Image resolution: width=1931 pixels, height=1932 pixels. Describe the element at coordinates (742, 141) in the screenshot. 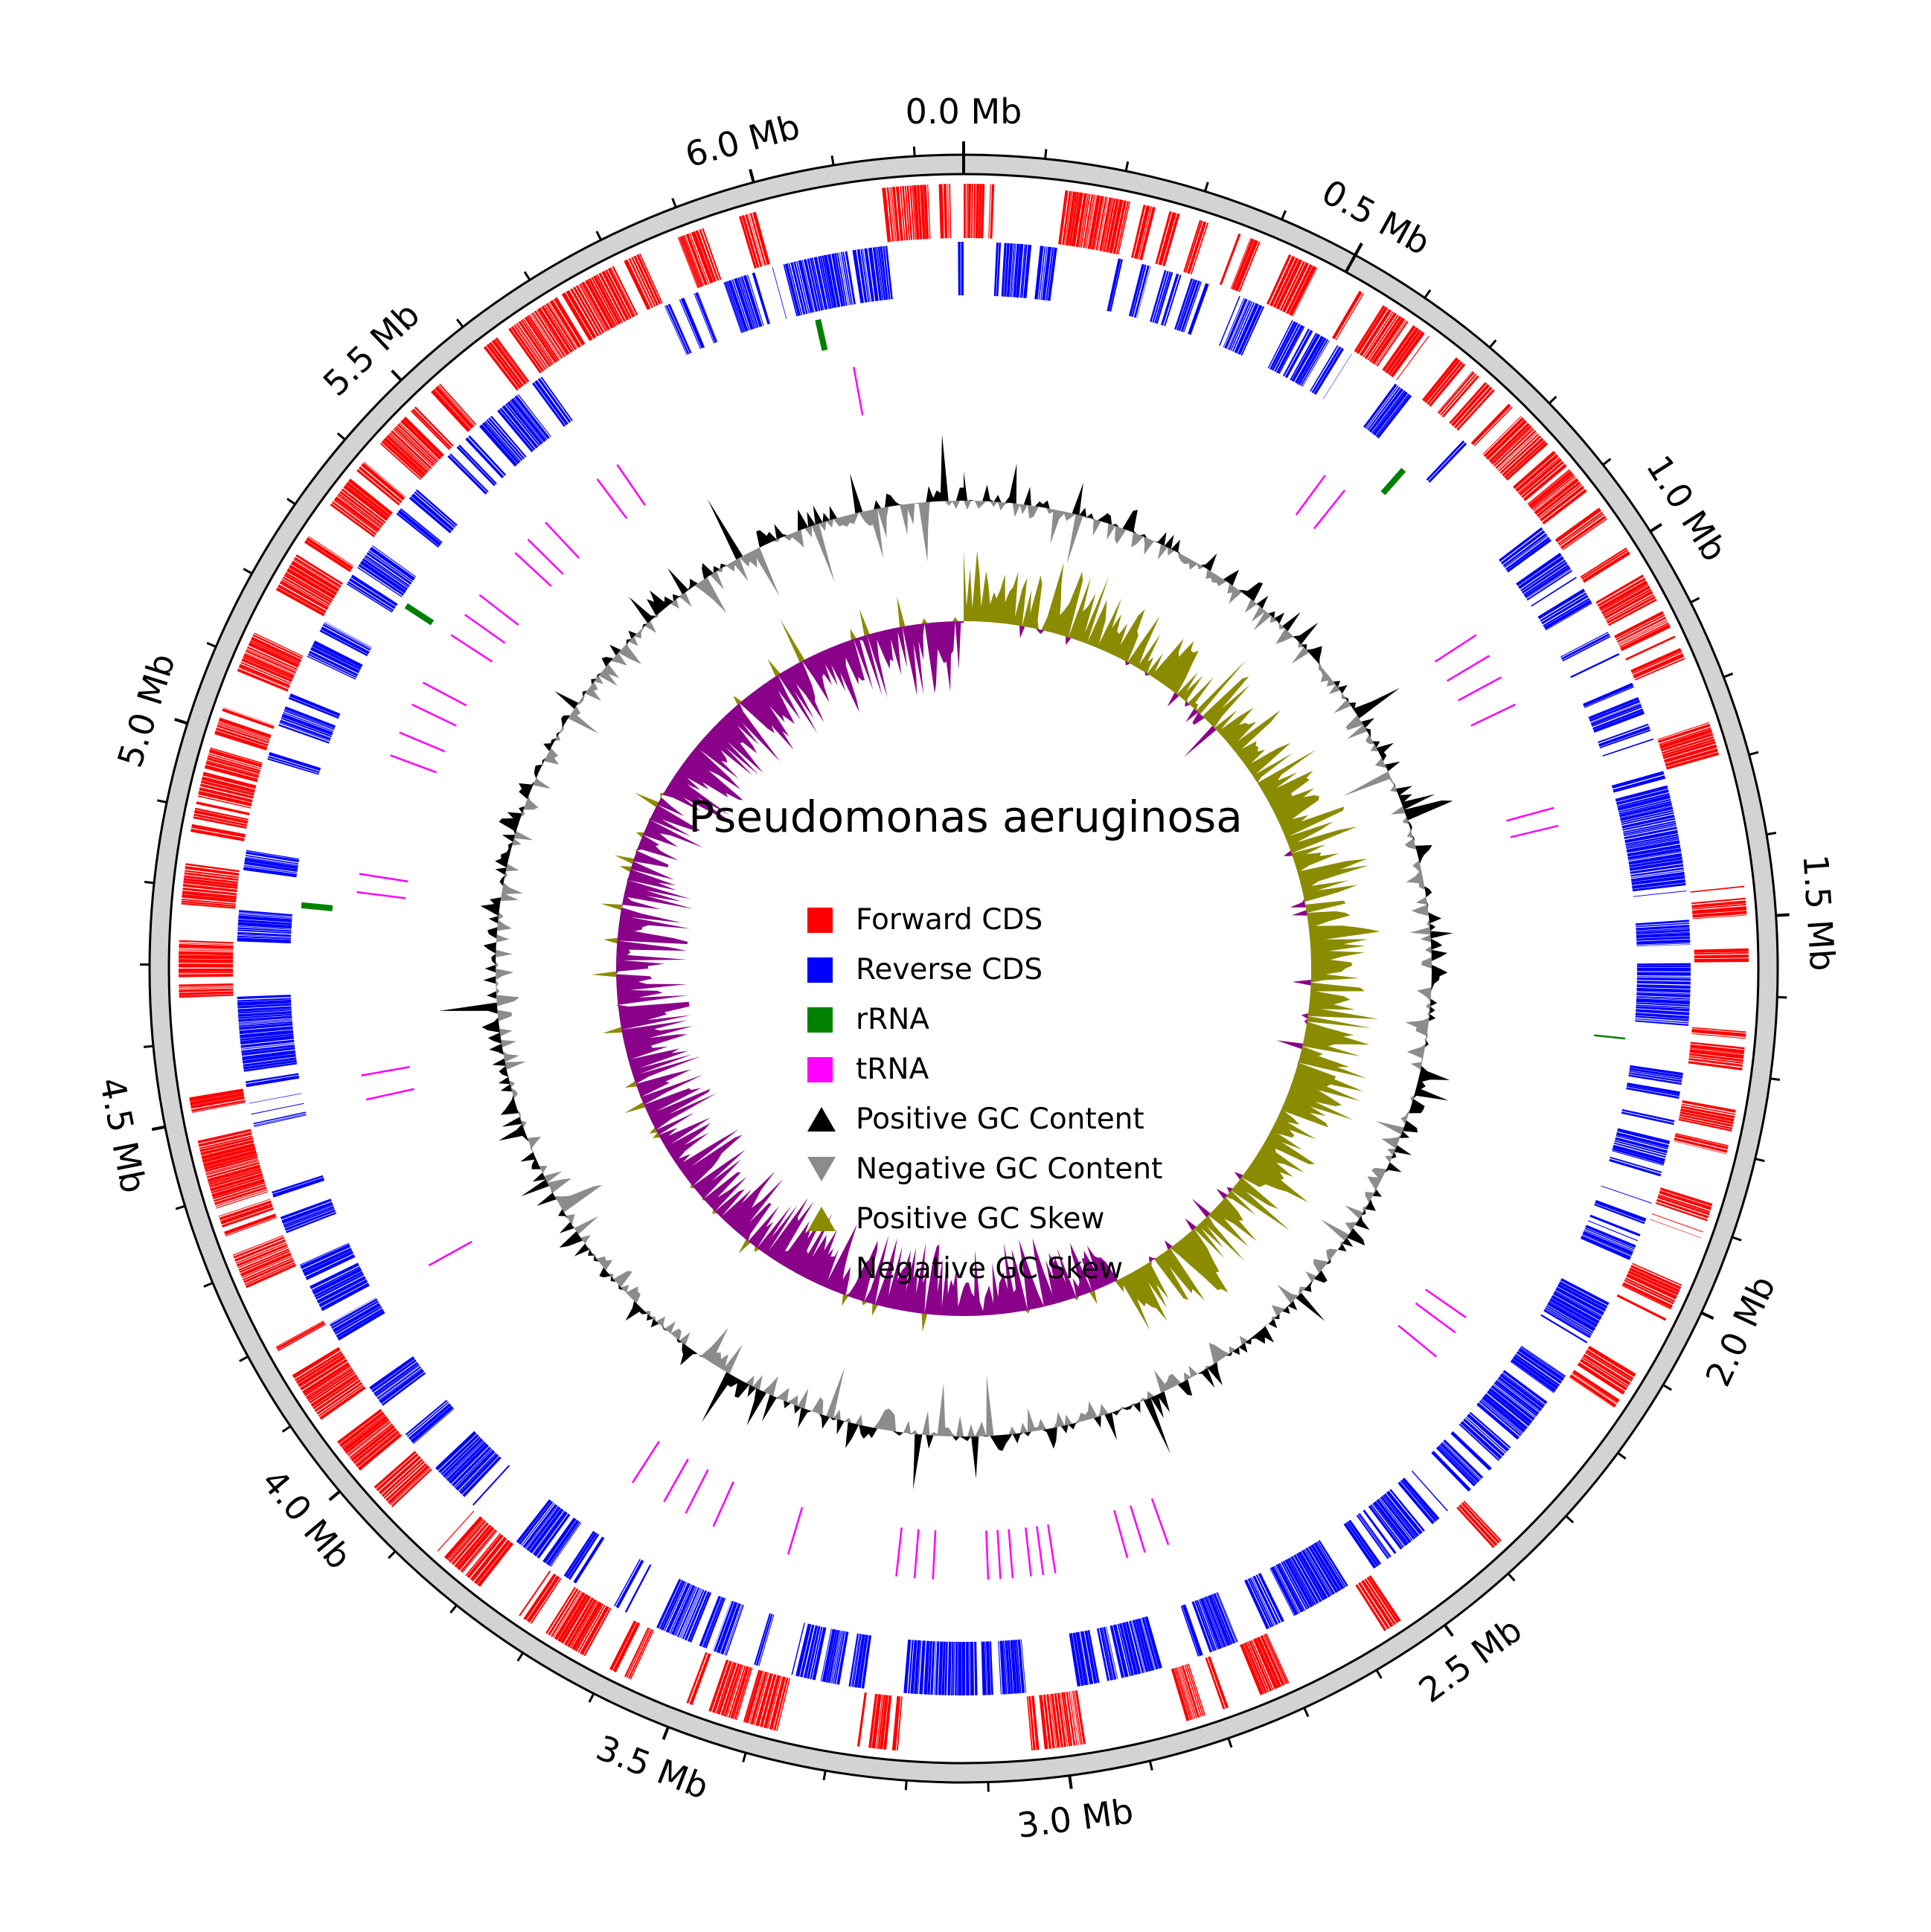

I see `svg-text: 6.0 Mb` at that location.